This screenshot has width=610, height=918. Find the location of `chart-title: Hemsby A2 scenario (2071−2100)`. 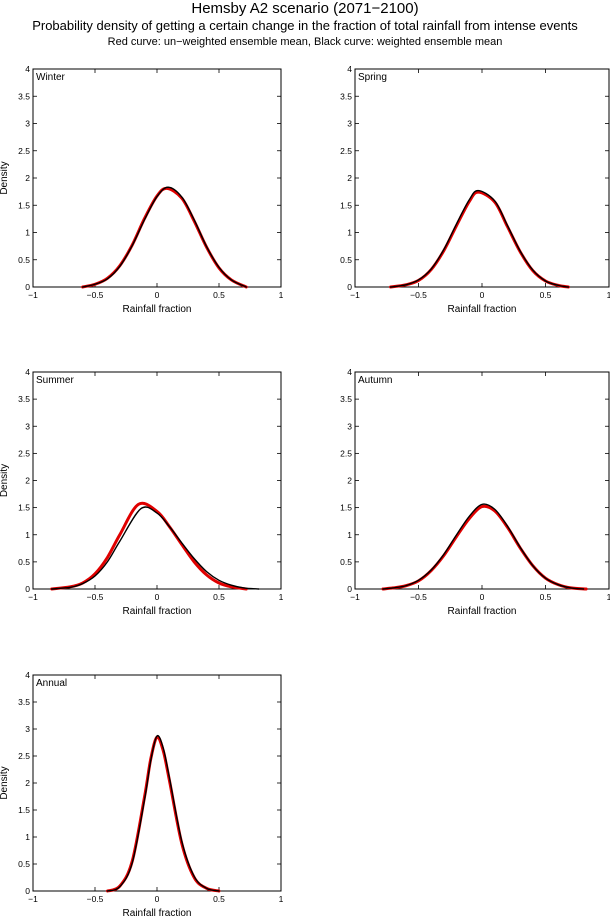

chart-title: Hemsby A2 scenario (2071−2100) is located at coordinates (305, 8).